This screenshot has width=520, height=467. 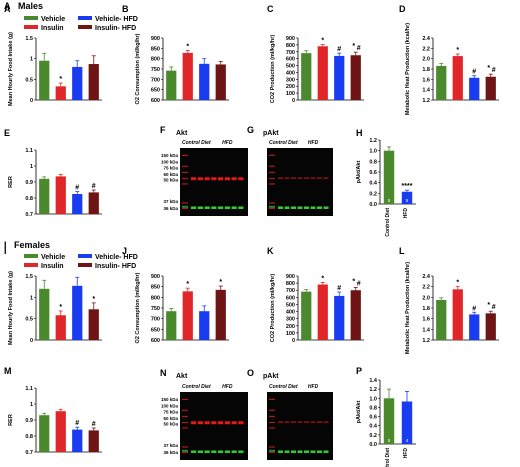 I want to click on y-tick-label: 800, so click(x=155, y=298).